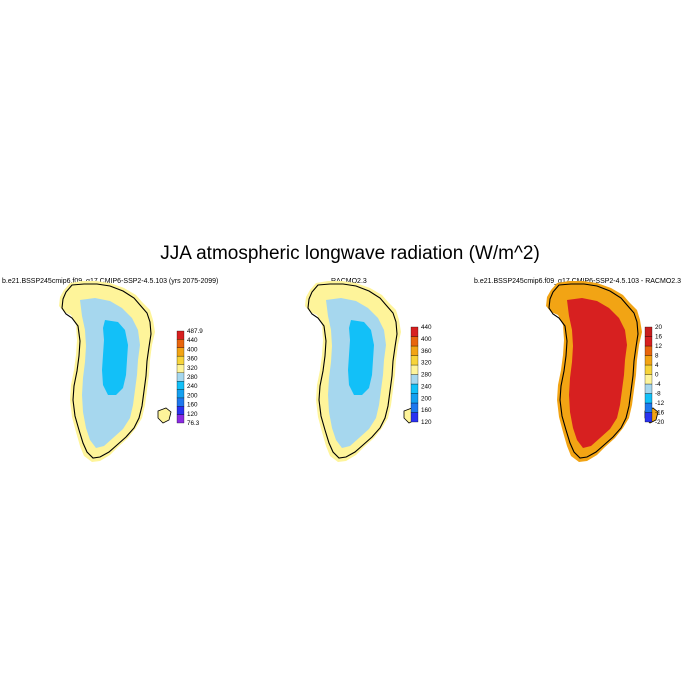  Describe the element at coordinates (602, 371) in the screenshot. I see `map-panel-diff` at that location.